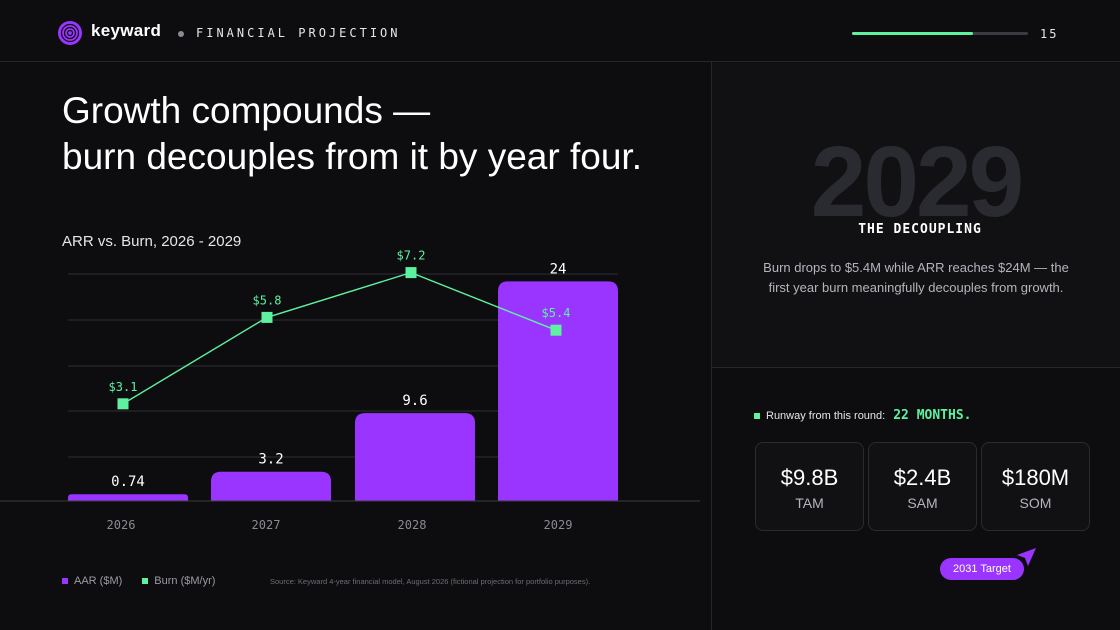 This screenshot has width=1120, height=630. What do you see at coordinates (121, 525) in the screenshot?
I see `x-tick-label: 2026` at bounding box center [121, 525].